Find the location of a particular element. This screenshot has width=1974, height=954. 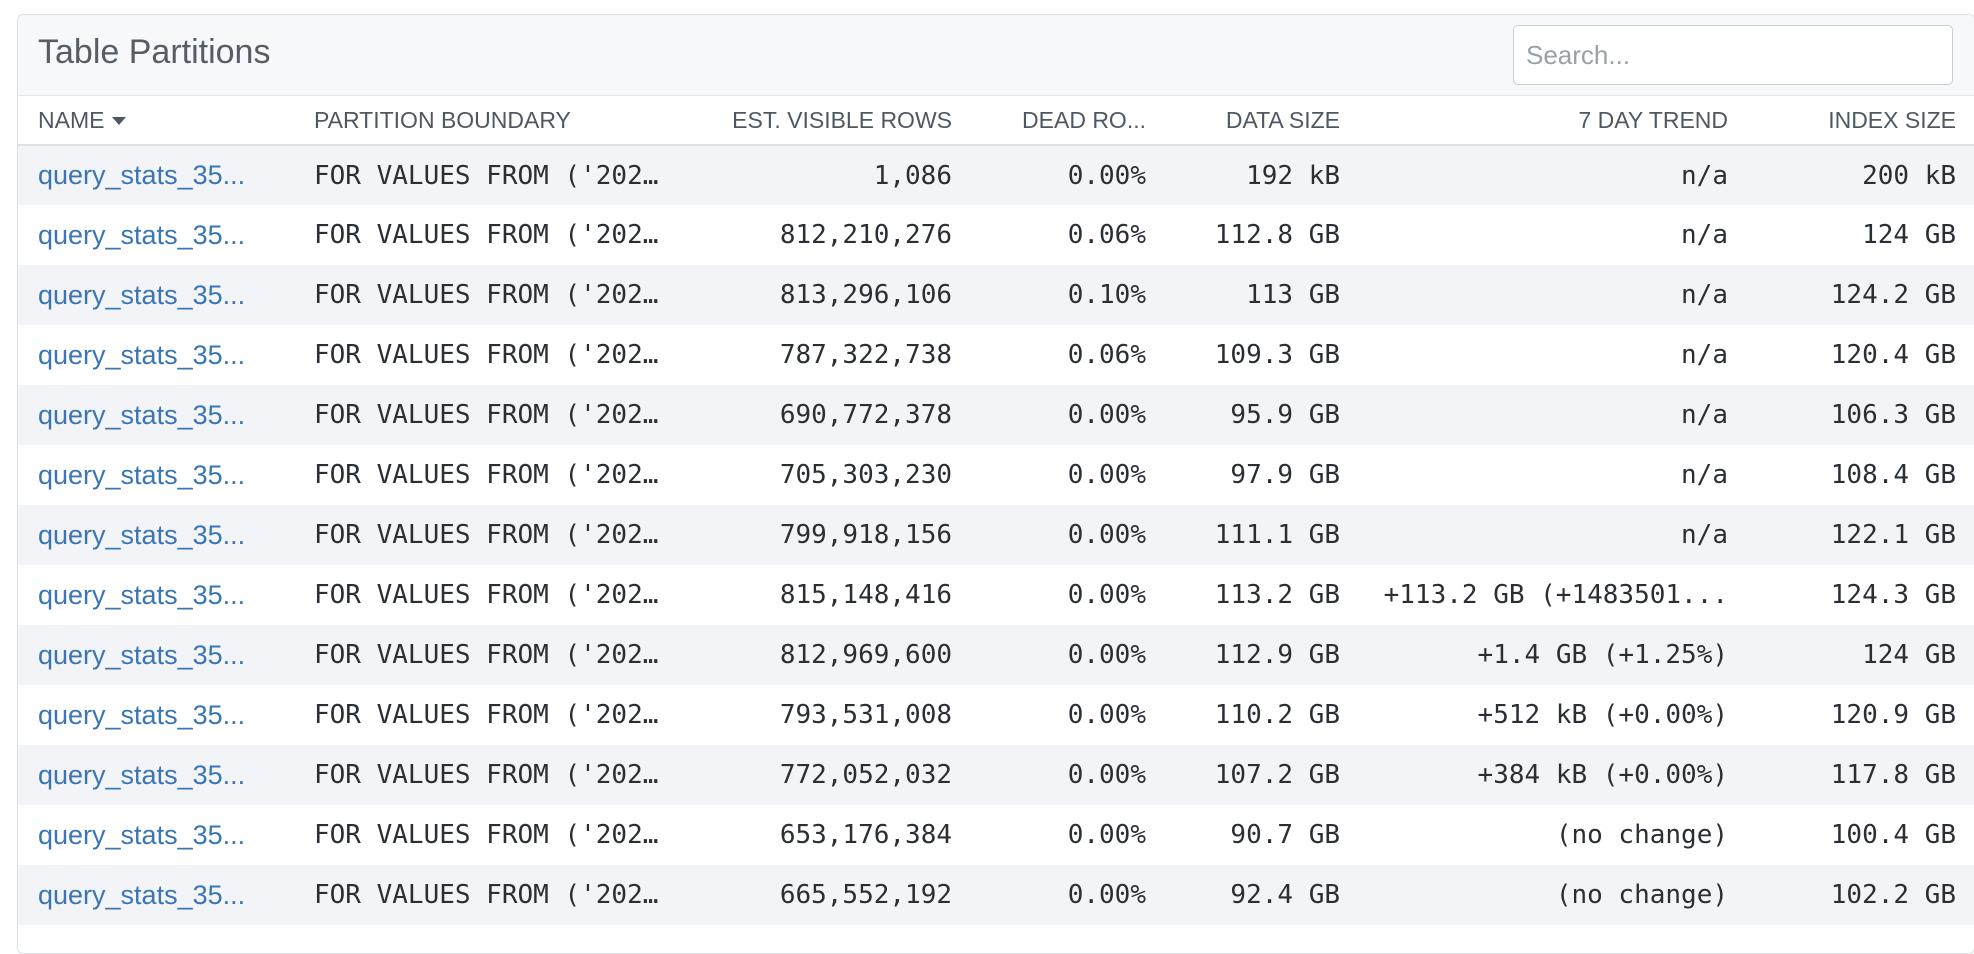

est-visible-rows-cell: 705,303,230 is located at coordinates (865, 475).